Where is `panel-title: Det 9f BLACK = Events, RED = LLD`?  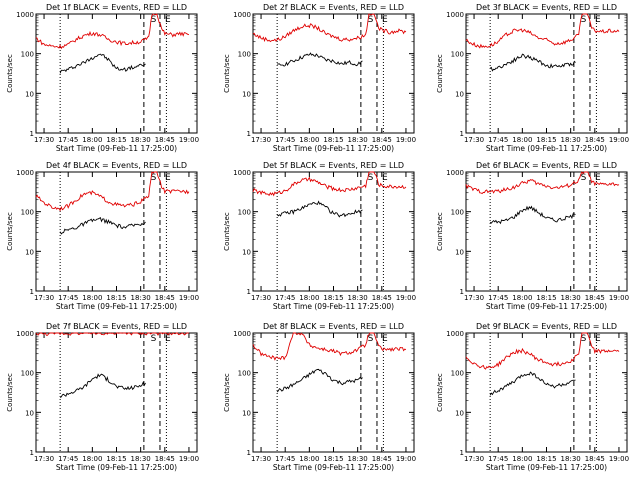
panel-title: Det 9f BLACK = Events, RED = LLD is located at coordinates (546, 326).